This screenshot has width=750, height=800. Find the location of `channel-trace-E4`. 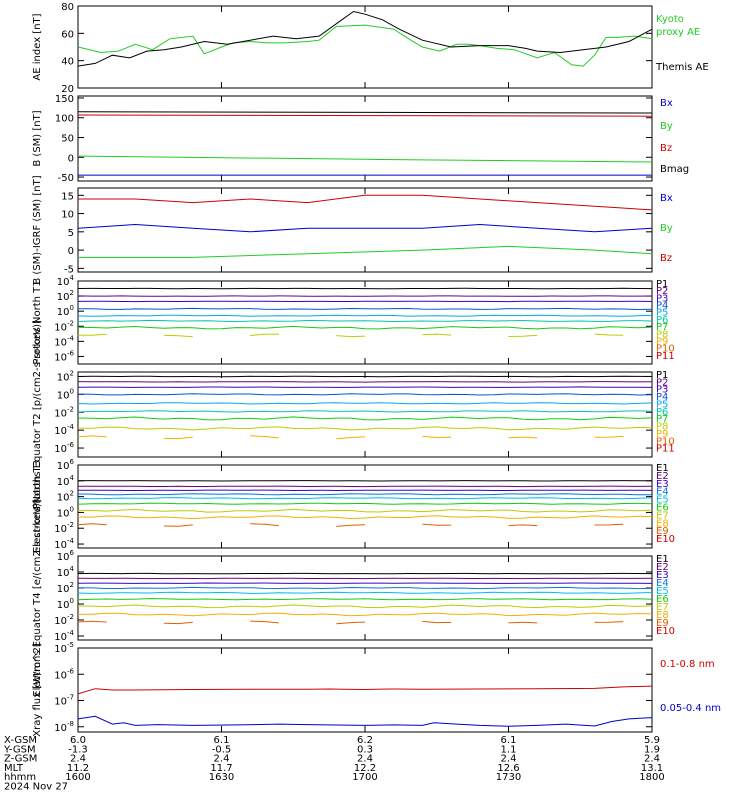

channel-trace-E4 is located at coordinates (365, 588).